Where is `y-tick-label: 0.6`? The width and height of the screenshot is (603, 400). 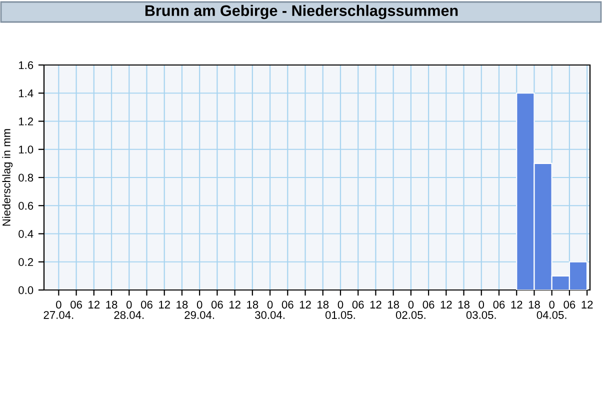 y-tick-label: 0.6 is located at coordinates (26, 206).